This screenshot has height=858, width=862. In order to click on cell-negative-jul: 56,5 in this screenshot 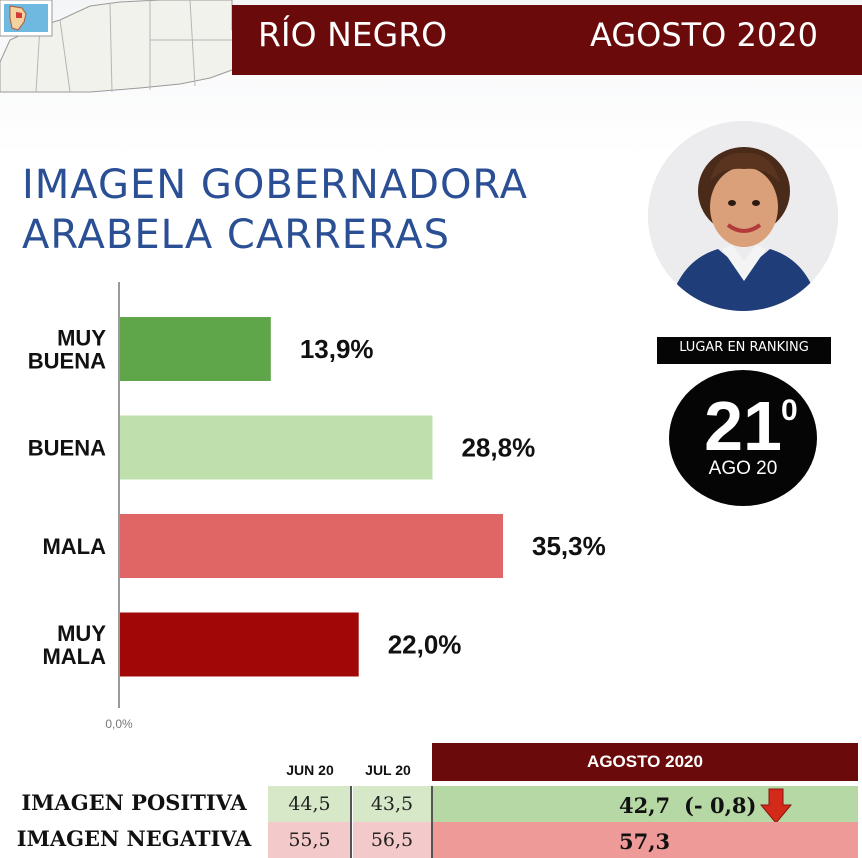, I will do `click(392, 840)`.